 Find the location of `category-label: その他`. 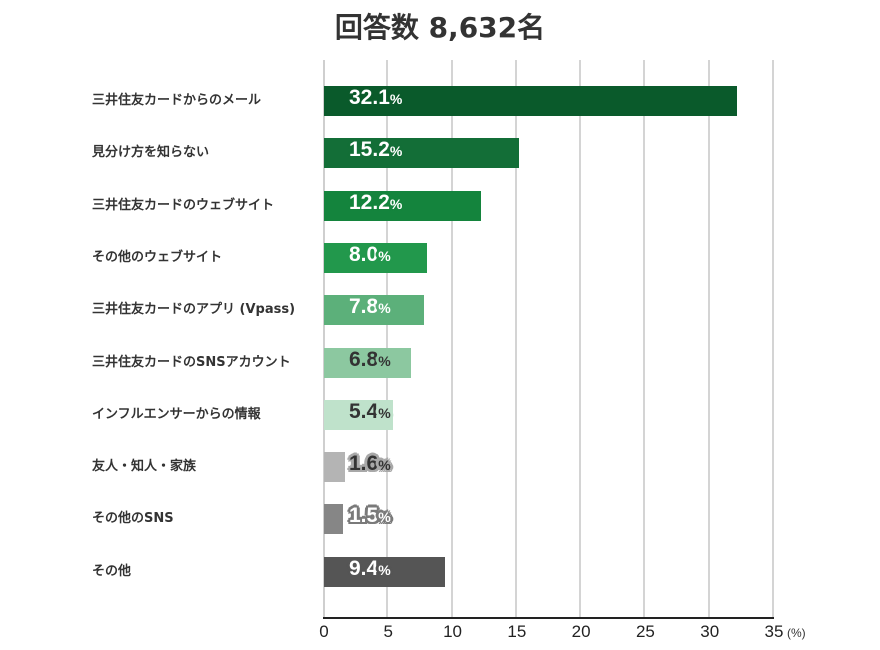

category-label: その他 is located at coordinates (112, 571).